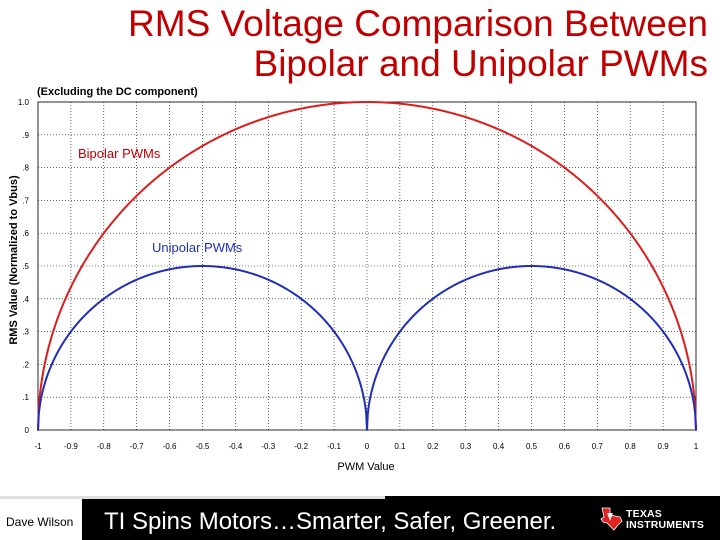 The height and width of the screenshot is (540, 720). I want to click on legend-label-unipolar: Unipolar PWMs, so click(197, 247).